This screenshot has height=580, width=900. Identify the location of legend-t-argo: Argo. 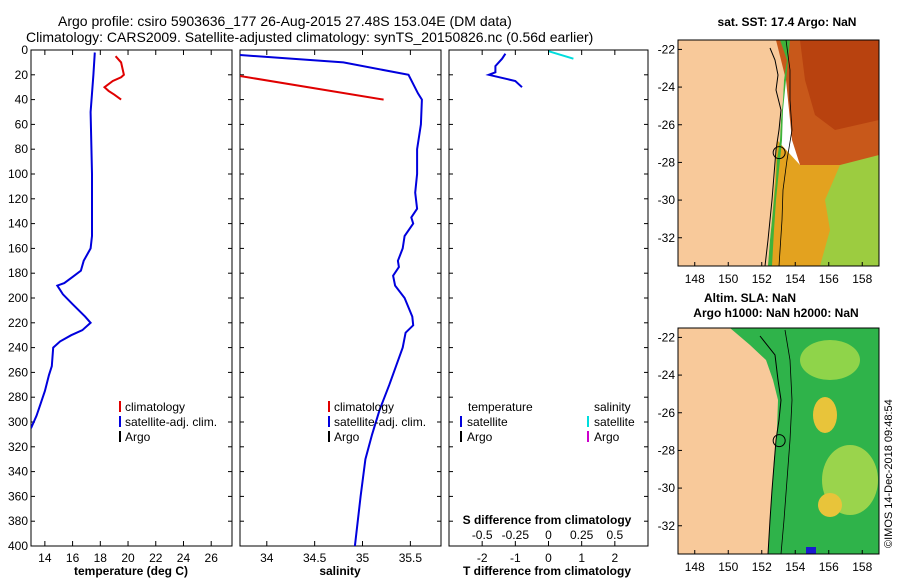
(480, 437).